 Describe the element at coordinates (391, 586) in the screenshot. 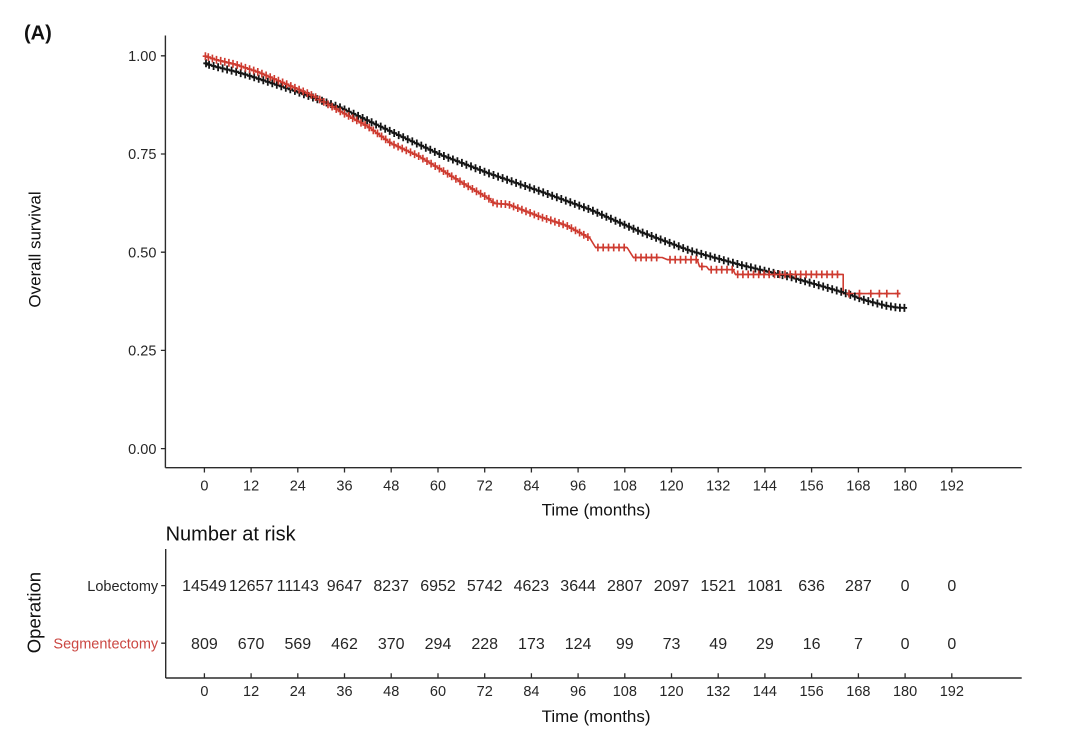

I see `svg-text: 8237` at that location.